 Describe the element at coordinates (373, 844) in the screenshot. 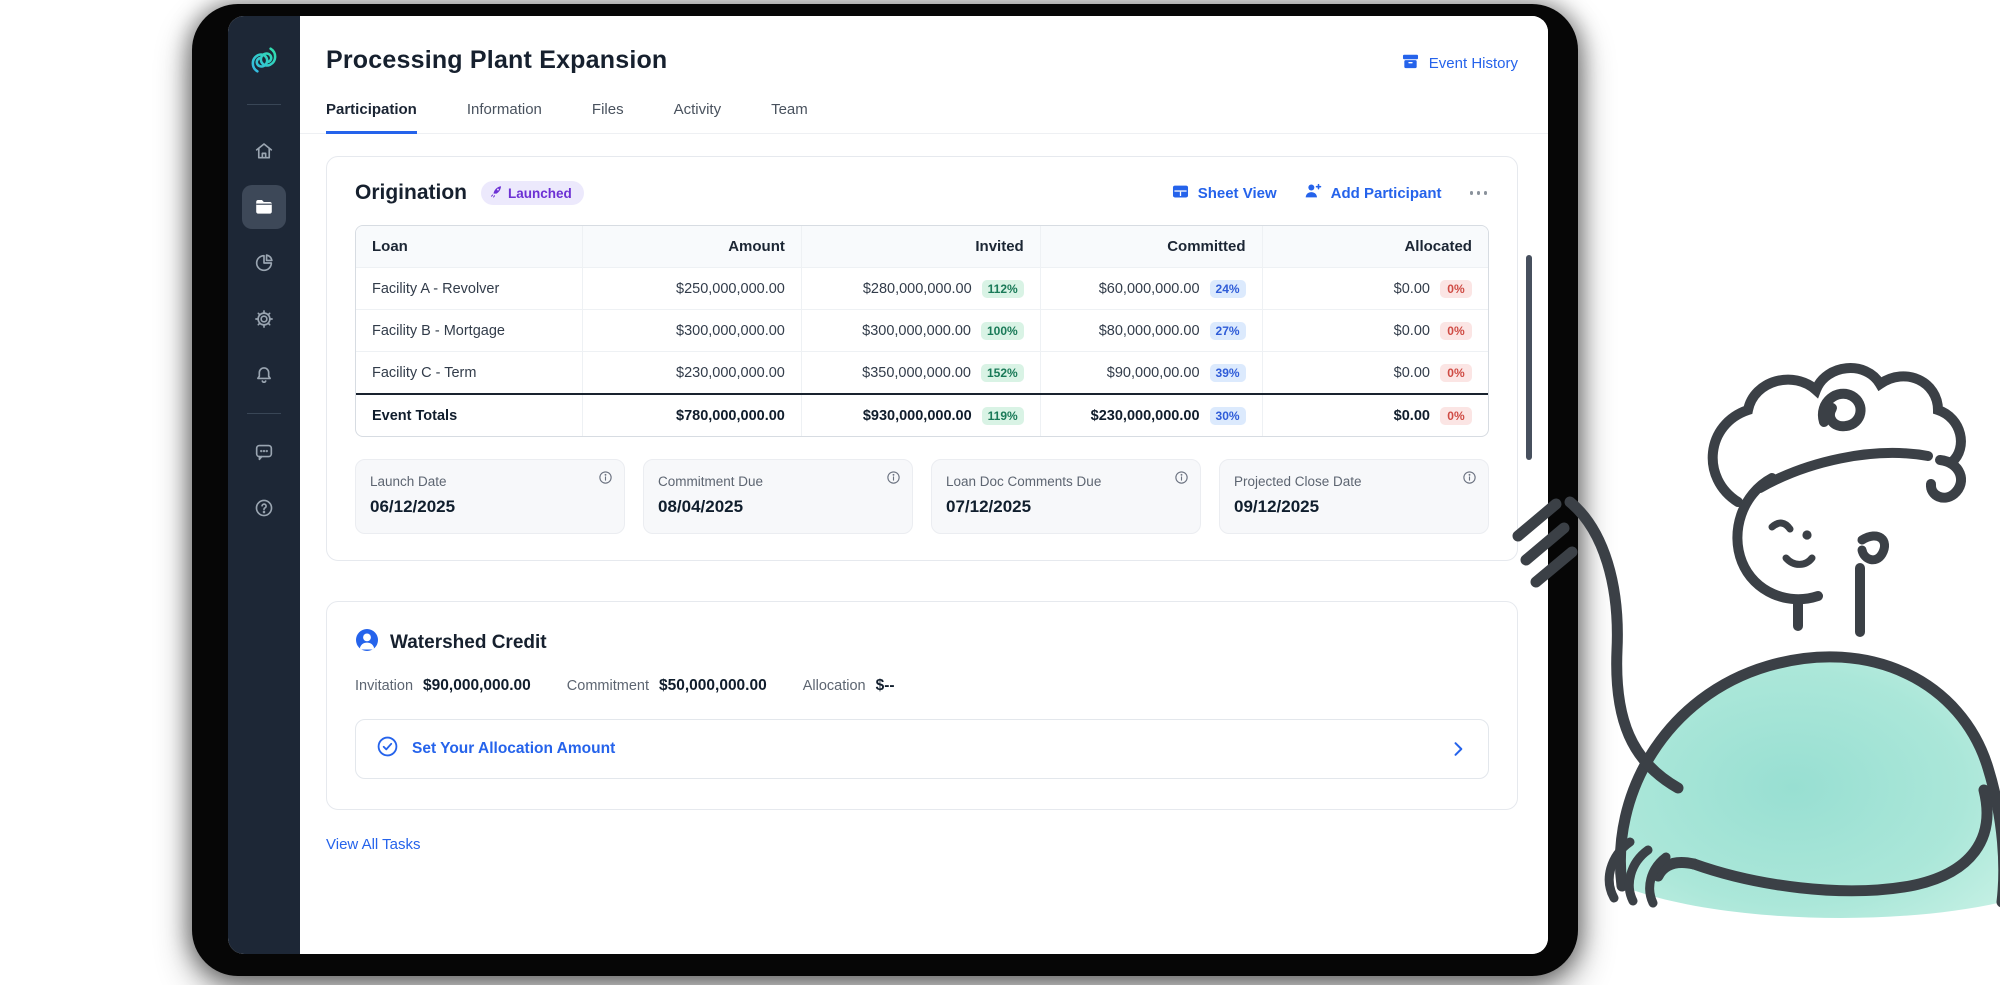

I see `view-all-tasks-link: View All Tasks` at that location.